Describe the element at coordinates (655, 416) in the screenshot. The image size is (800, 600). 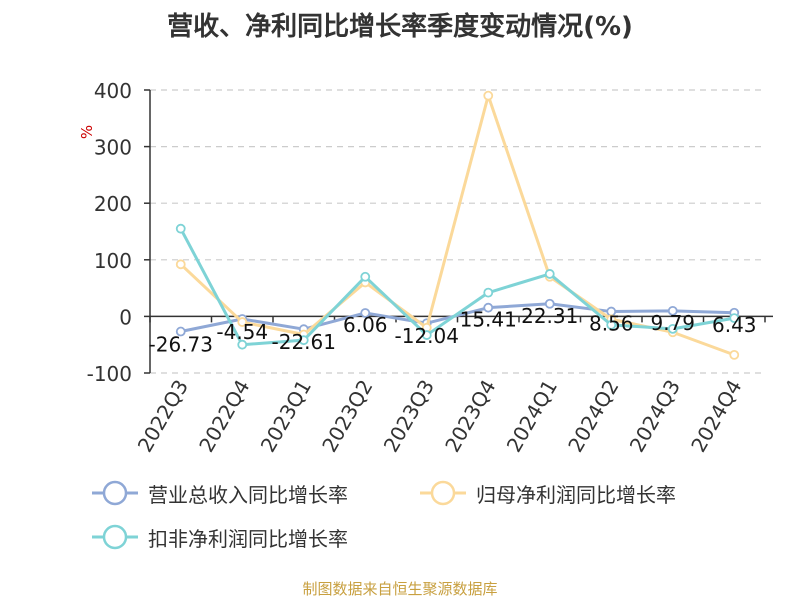
I see `x-tick-label: 2024Q3` at that location.